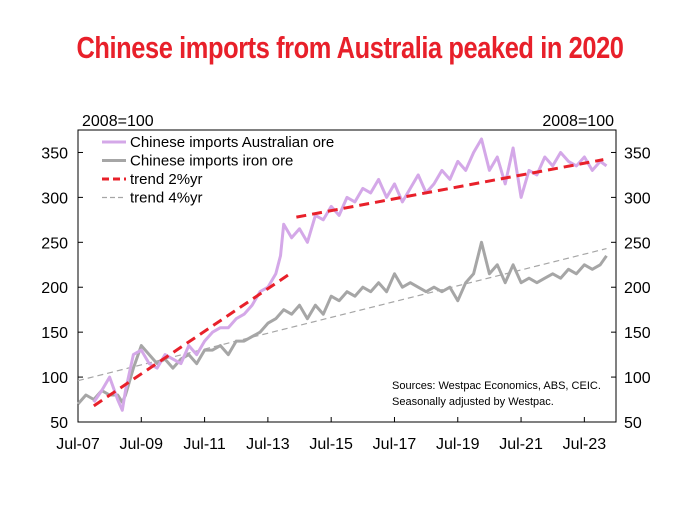 This screenshot has width=700, height=525. What do you see at coordinates (521, 444) in the screenshot?
I see `x-tick-label: Jul-21` at bounding box center [521, 444].